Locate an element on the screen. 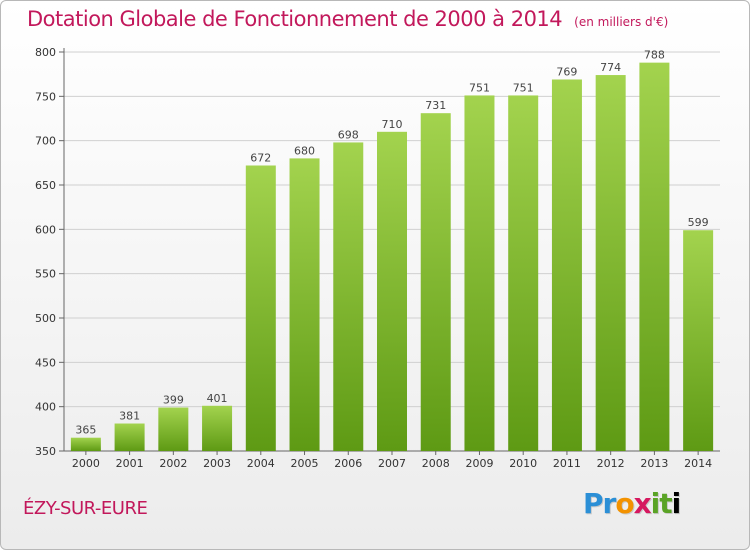 The image size is (750, 550). bar-value-label: 680 is located at coordinates (304, 150).